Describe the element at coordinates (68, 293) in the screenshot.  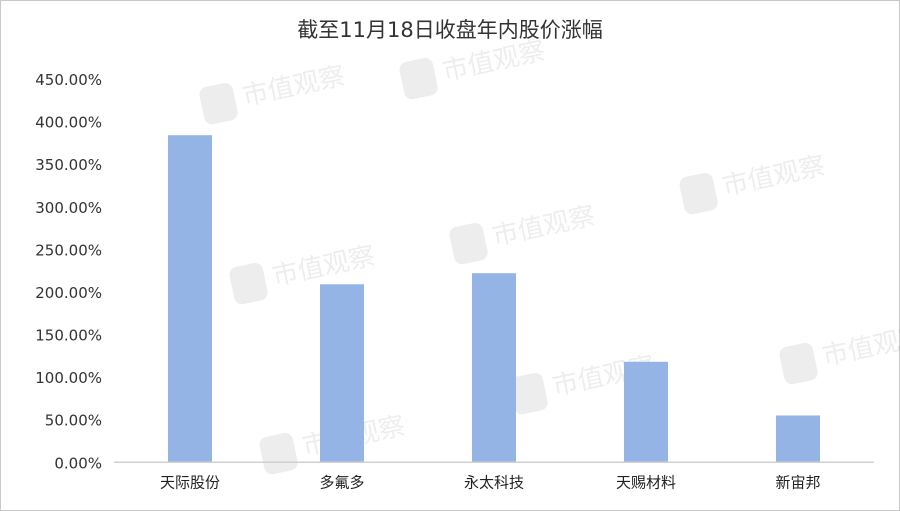
I see `y-tick-label: 200.00%` at that location.